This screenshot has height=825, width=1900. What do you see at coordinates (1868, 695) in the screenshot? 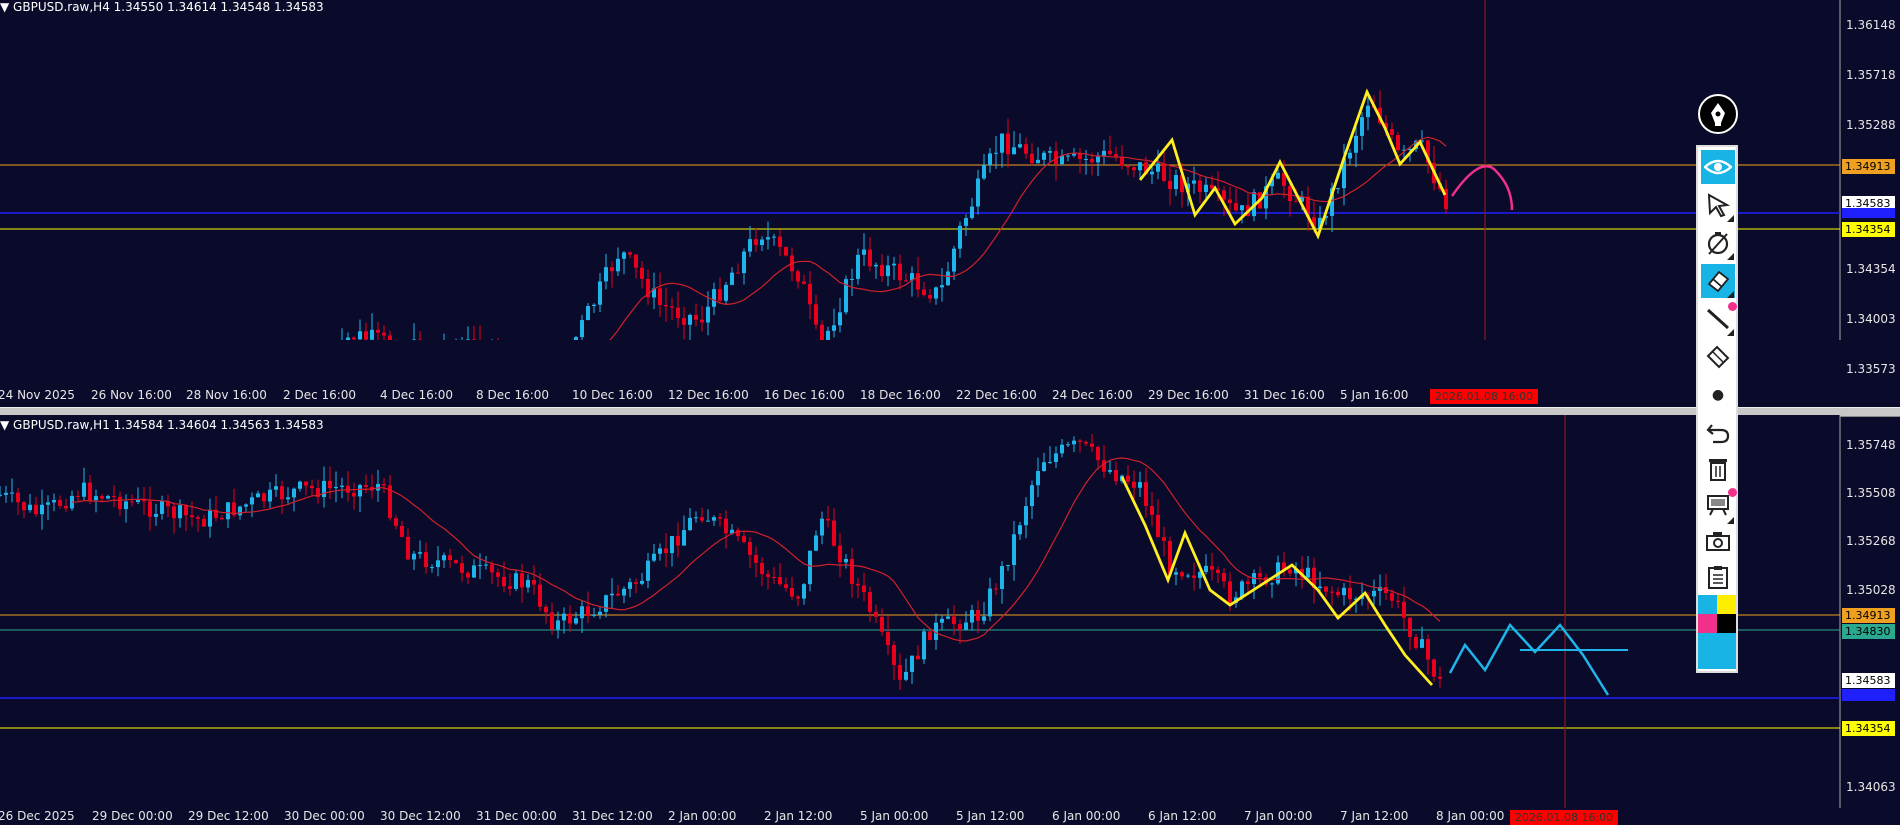
I see `h1-blue-level-tag` at bounding box center [1868, 695].